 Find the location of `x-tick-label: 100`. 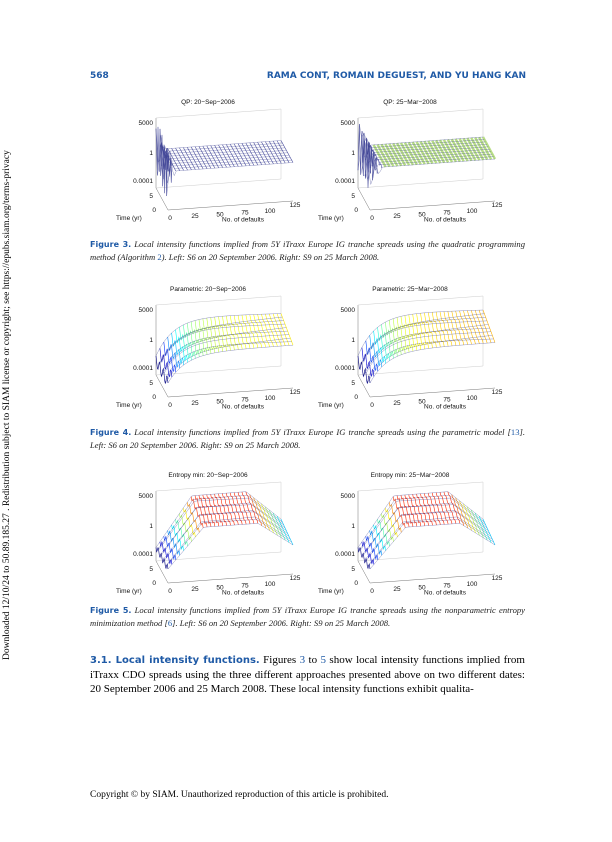

x-tick-label: 100 is located at coordinates (270, 211).